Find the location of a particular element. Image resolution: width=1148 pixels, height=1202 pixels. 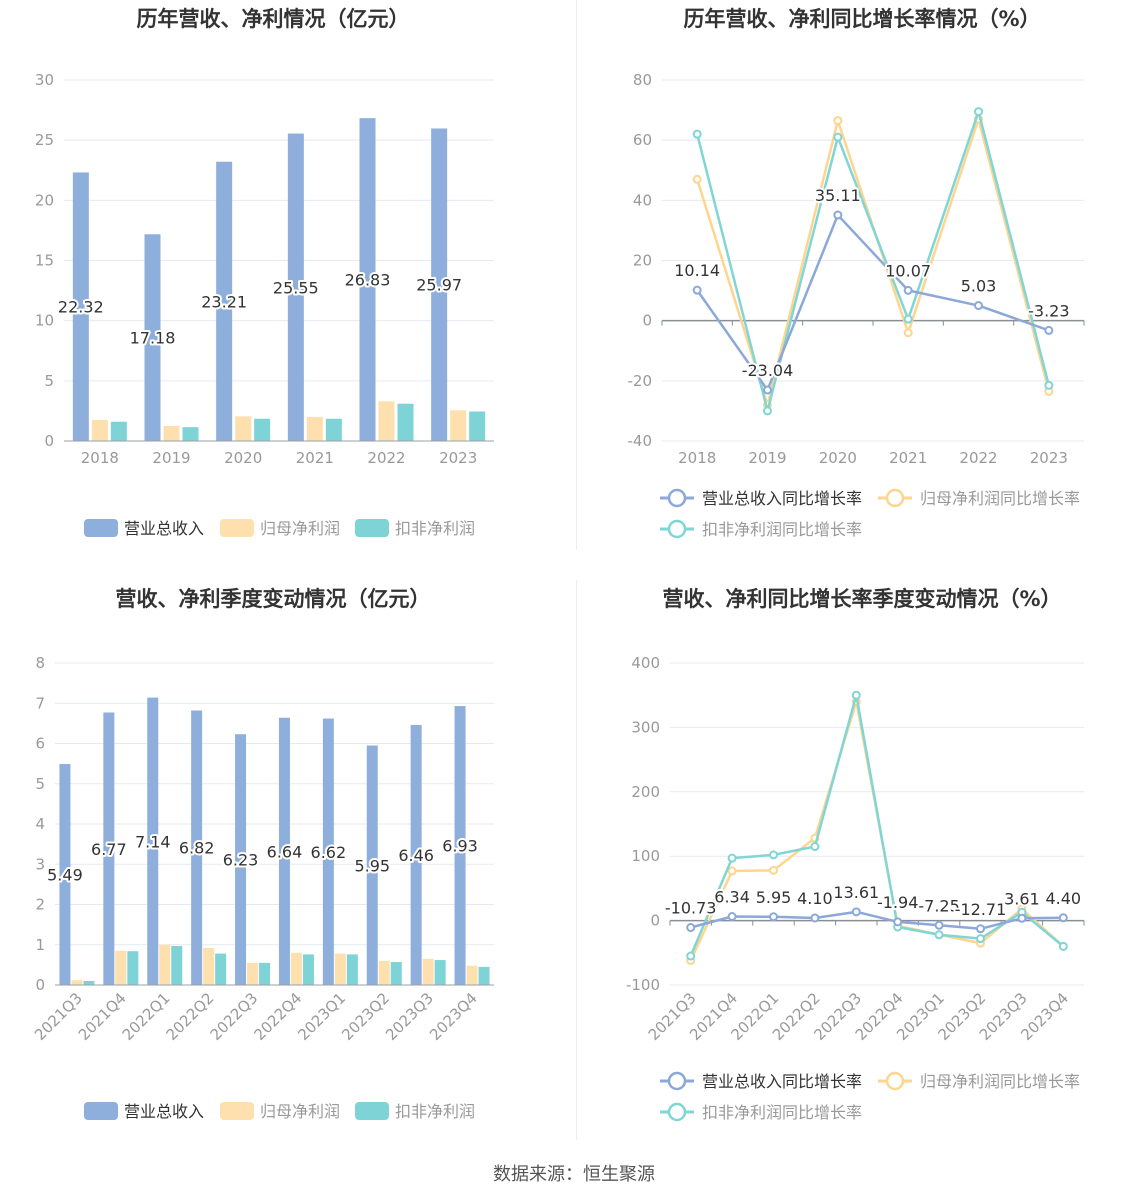

y-tick-label: 200 is located at coordinates (645, 792).